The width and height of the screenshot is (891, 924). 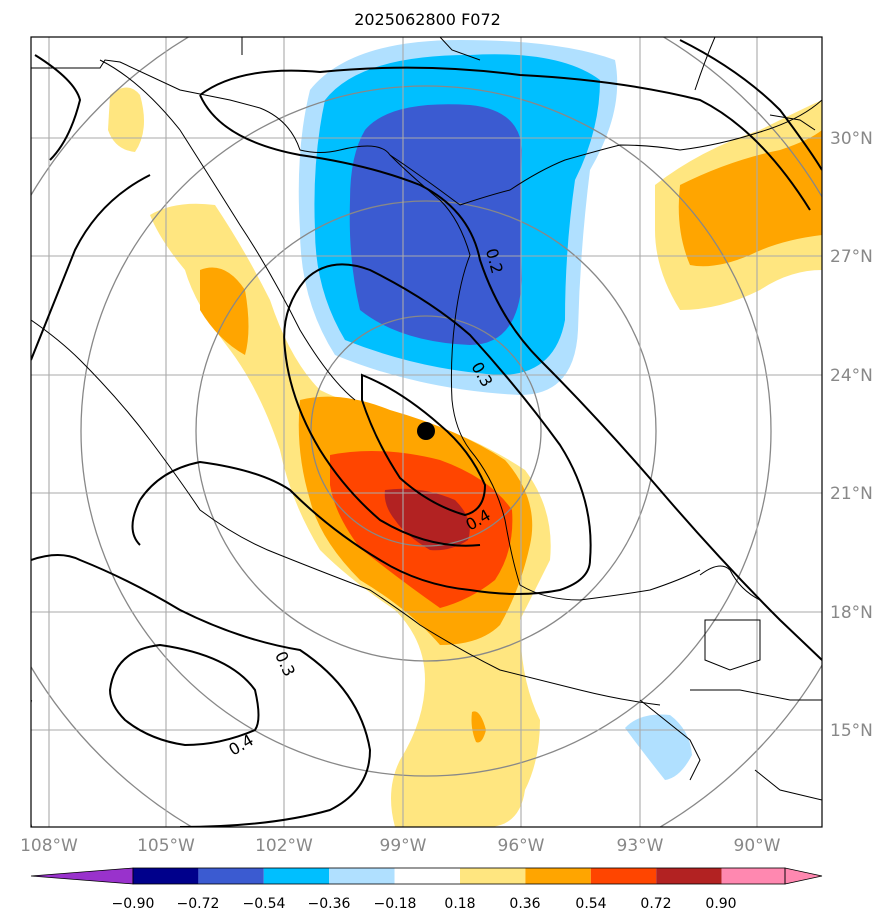 I want to click on lat-label-21n: 21°N, so click(x=851, y=494).